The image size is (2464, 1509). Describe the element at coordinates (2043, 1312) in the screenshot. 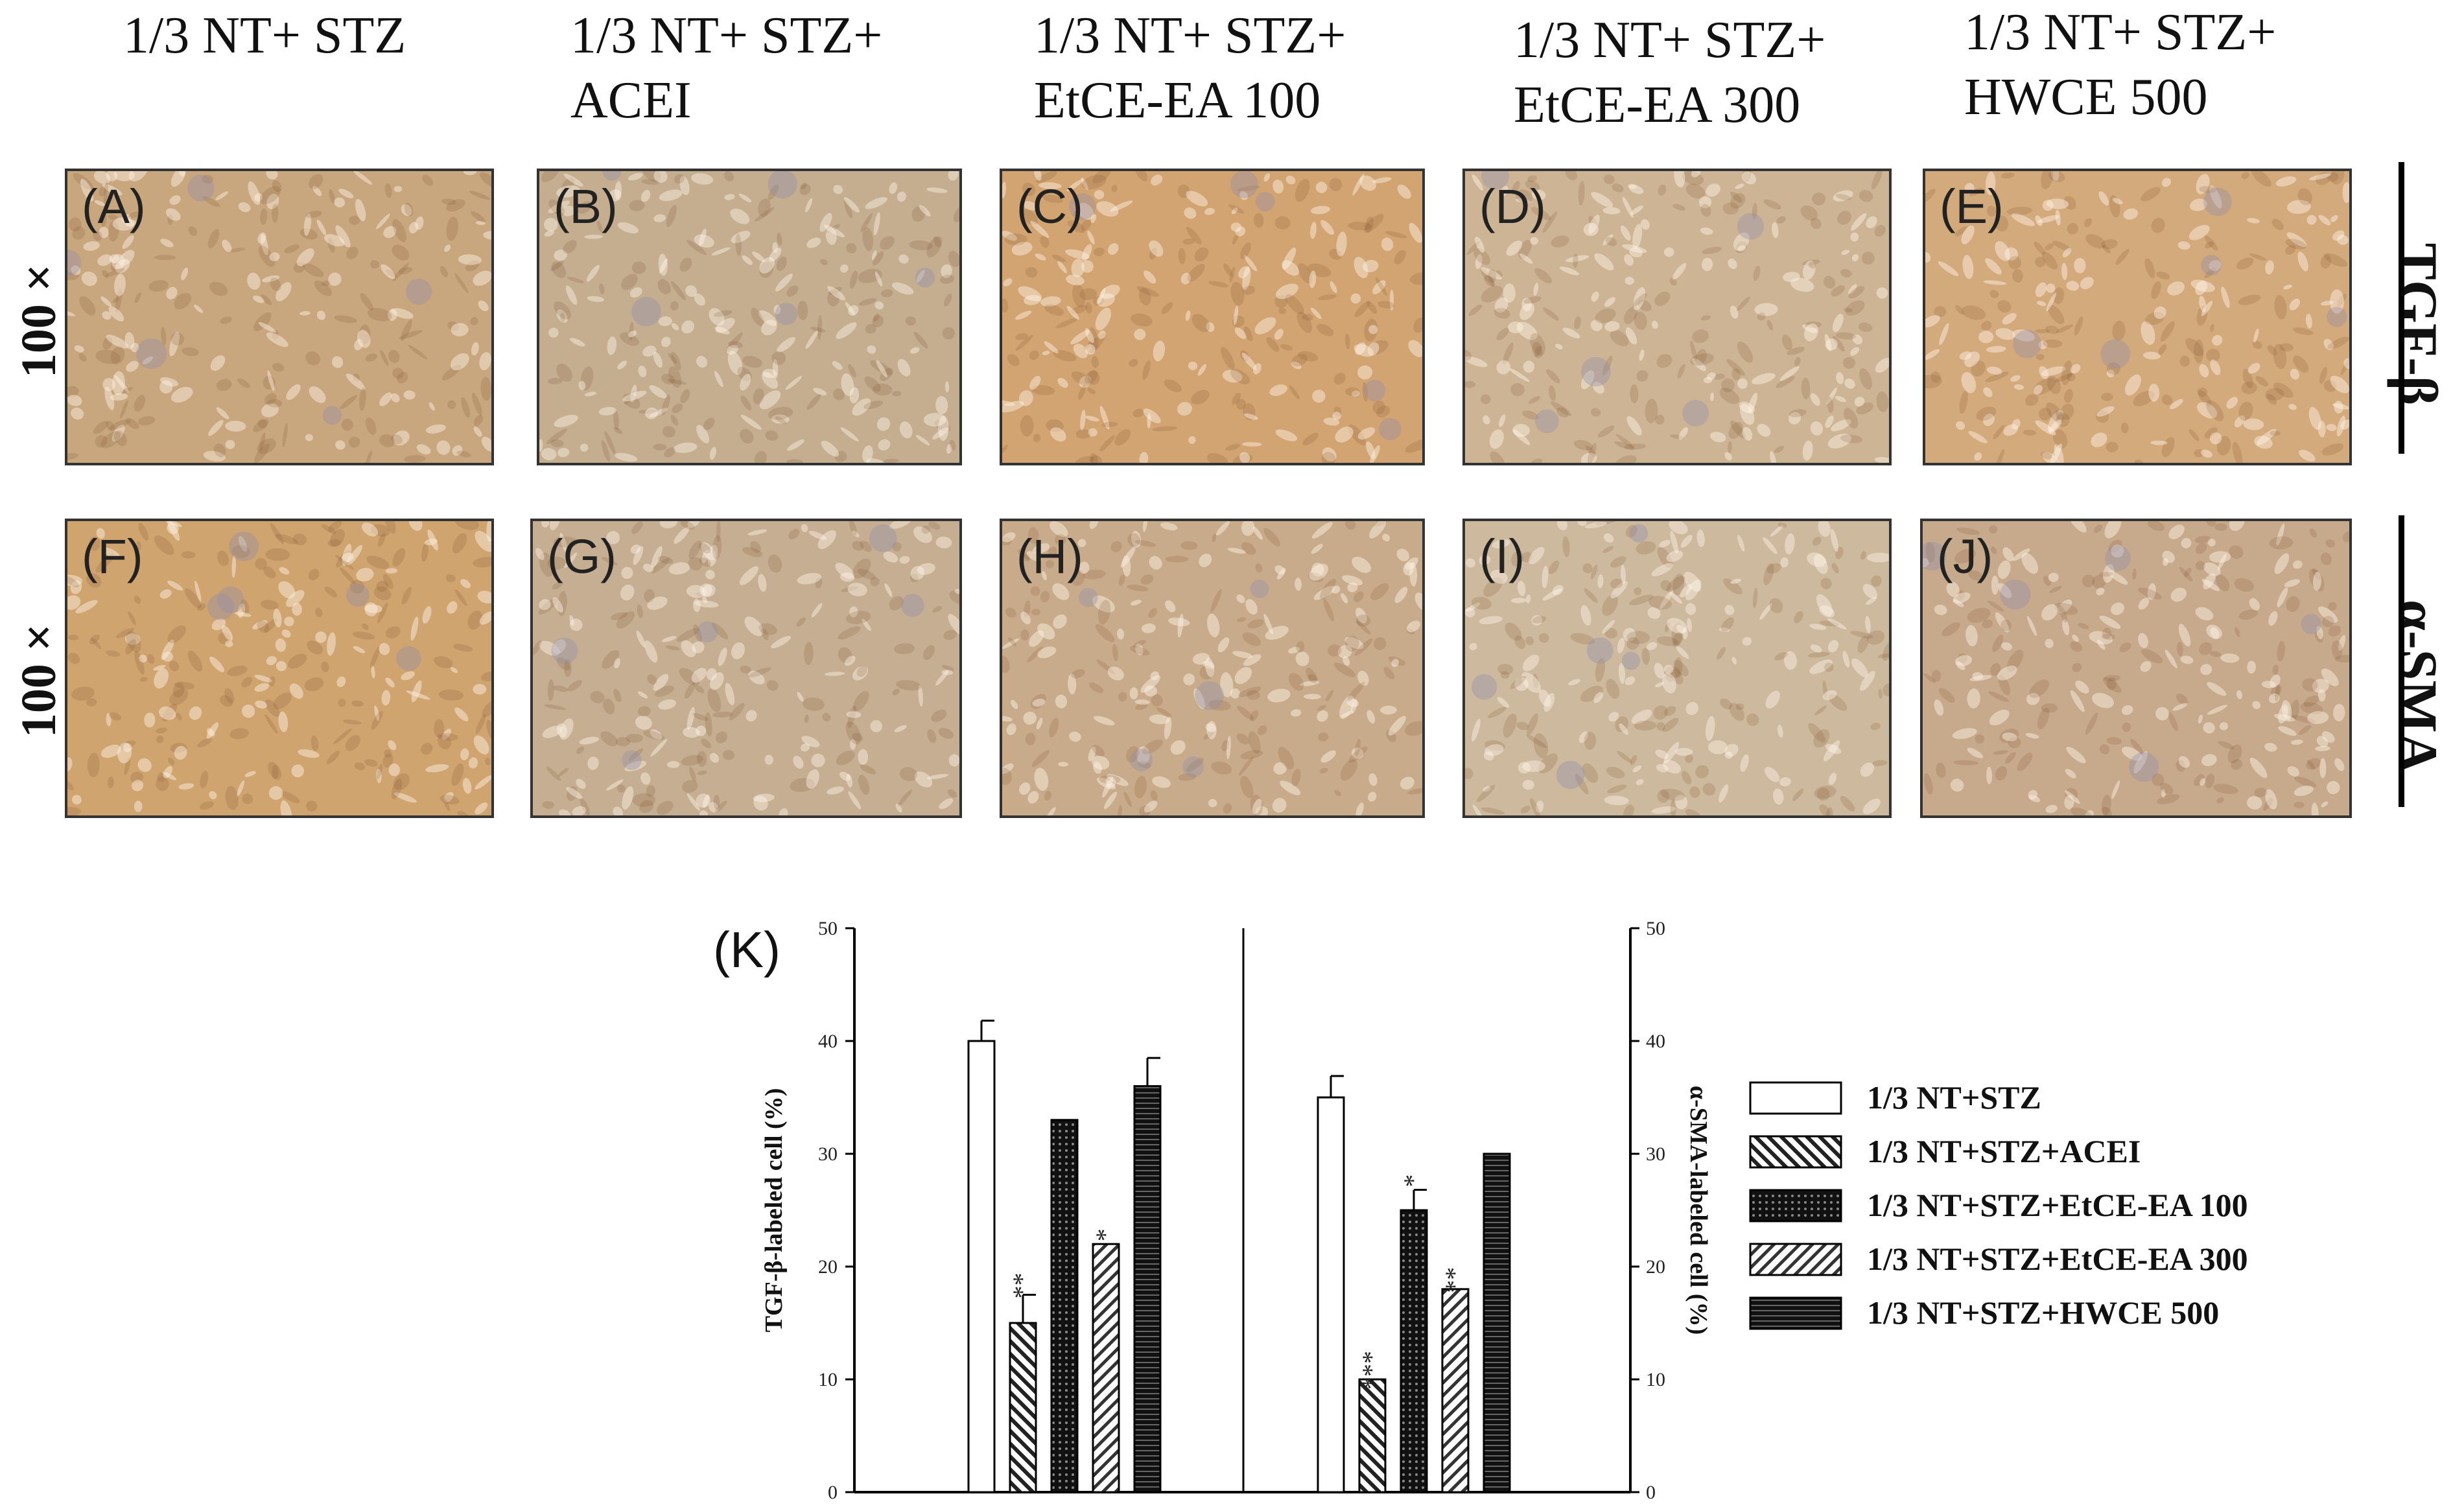

I see `legend-label: 1/3 NT+STZ+HWCE 500` at that location.